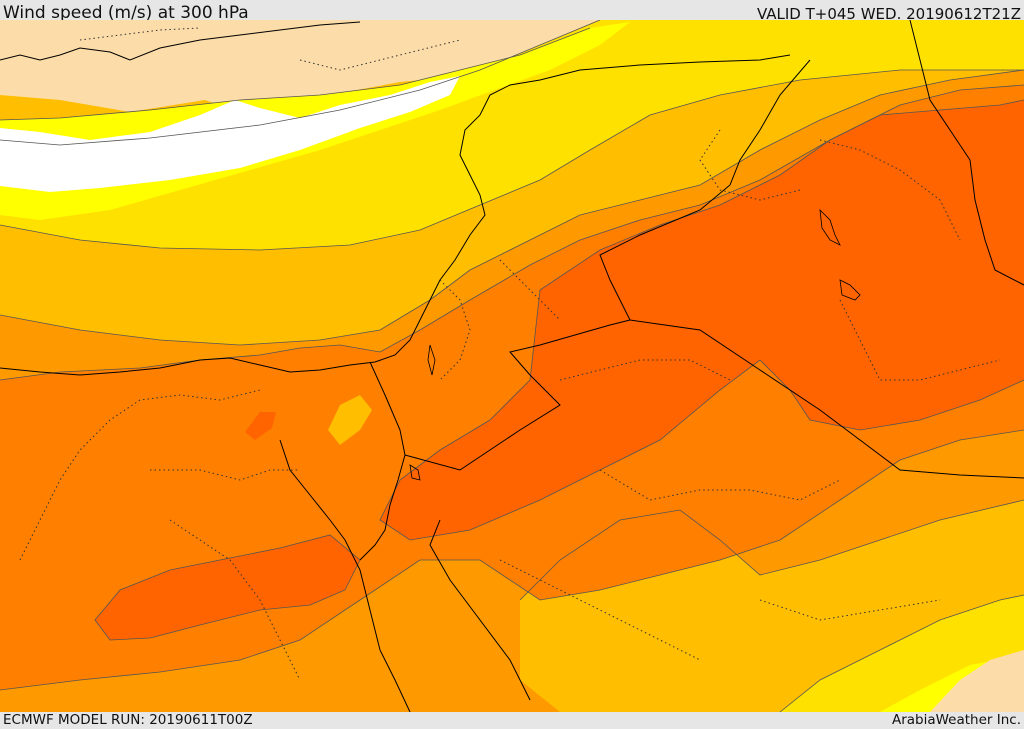 The image size is (1024, 729). Describe the element at coordinates (350, 420) in the screenshot. I see `amber-inland-spot` at that location.